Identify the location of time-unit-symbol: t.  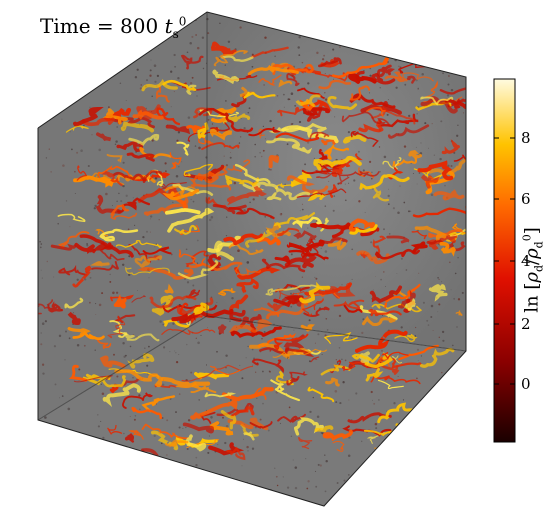
(168, 26).